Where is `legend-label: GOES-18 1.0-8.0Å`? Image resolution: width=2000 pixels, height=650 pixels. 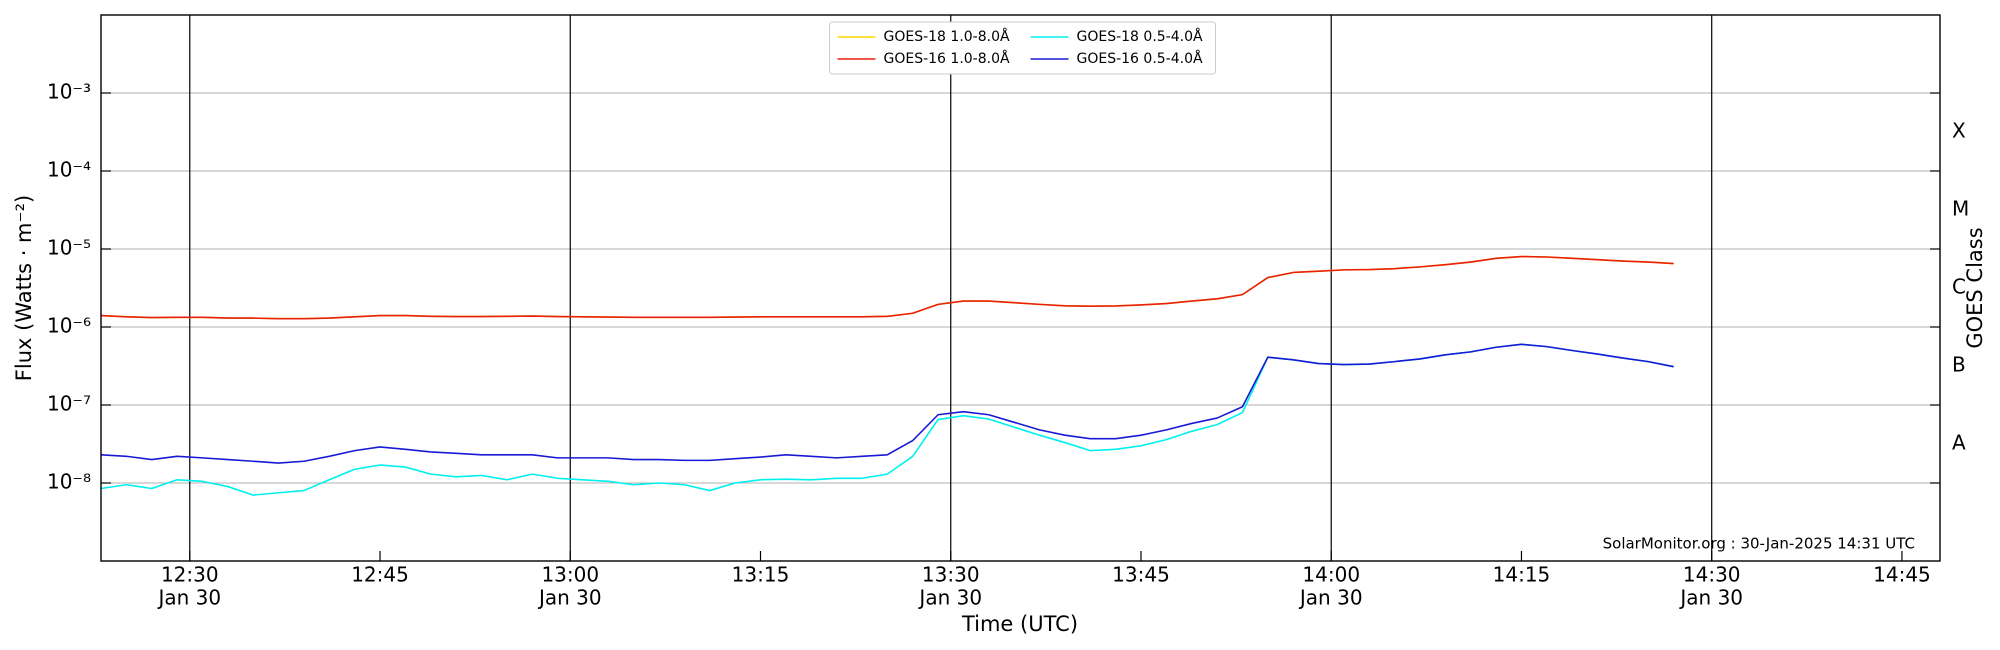
legend-label: GOES-18 1.0-8.0Å is located at coordinates (947, 36).